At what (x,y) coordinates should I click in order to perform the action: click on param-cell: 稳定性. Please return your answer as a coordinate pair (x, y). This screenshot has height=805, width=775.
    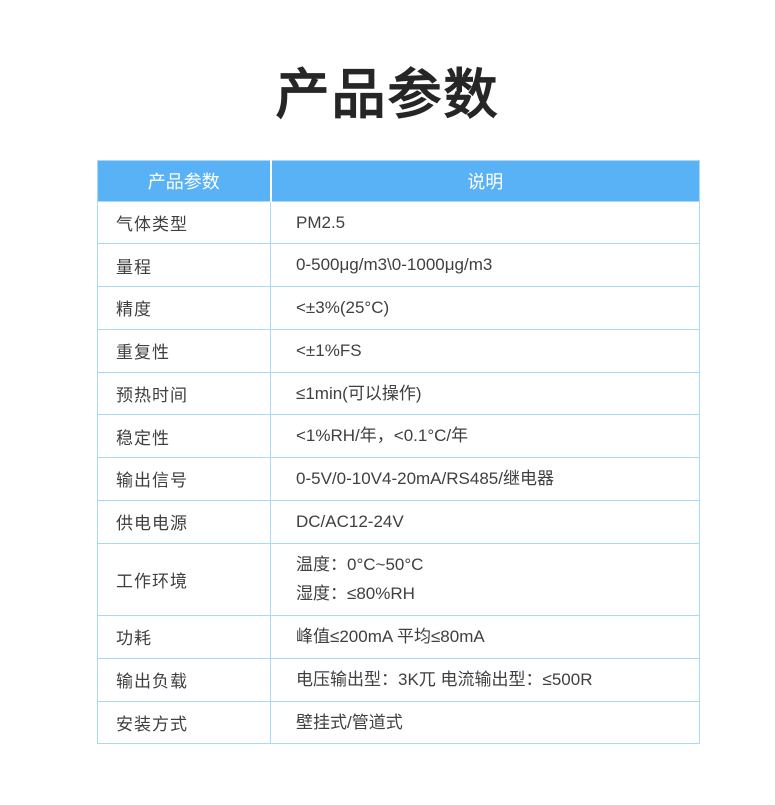
    Looking at the image, I should click on (184, 436).